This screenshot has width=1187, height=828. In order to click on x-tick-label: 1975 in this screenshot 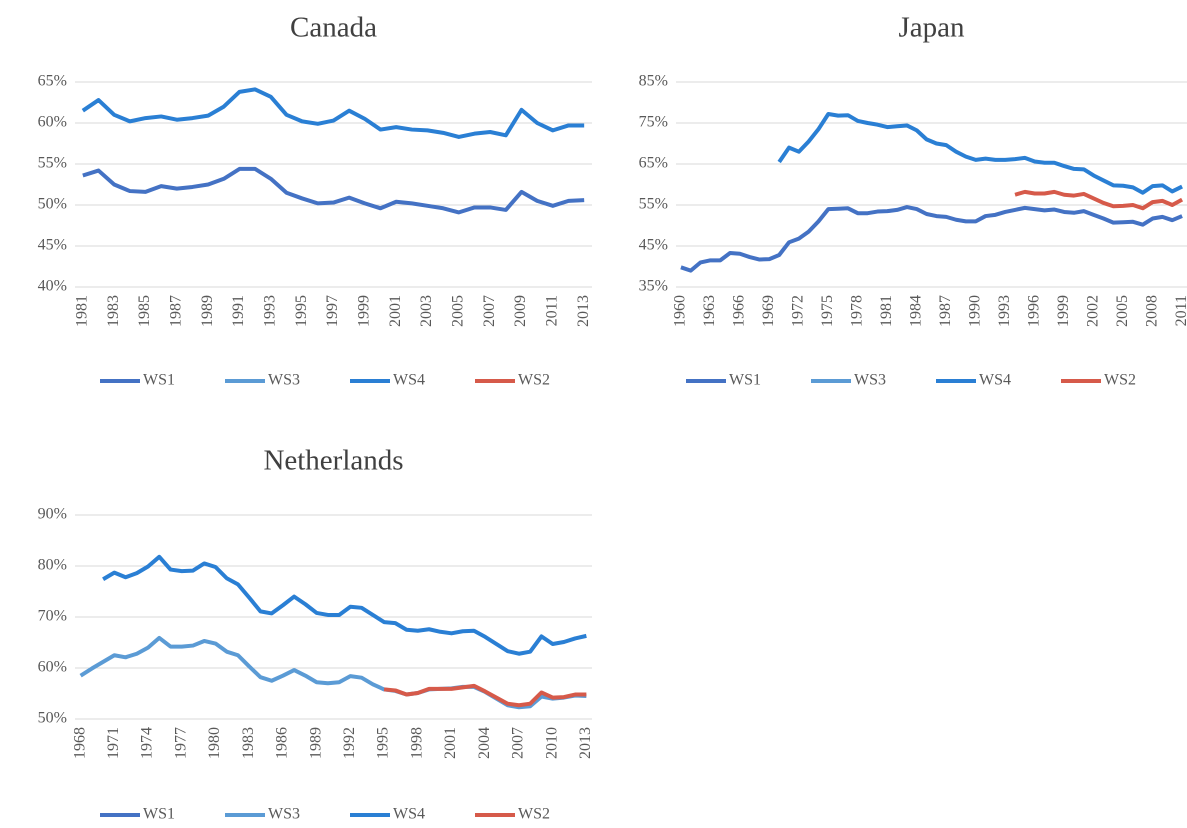, I will do `click(827, 311)`.